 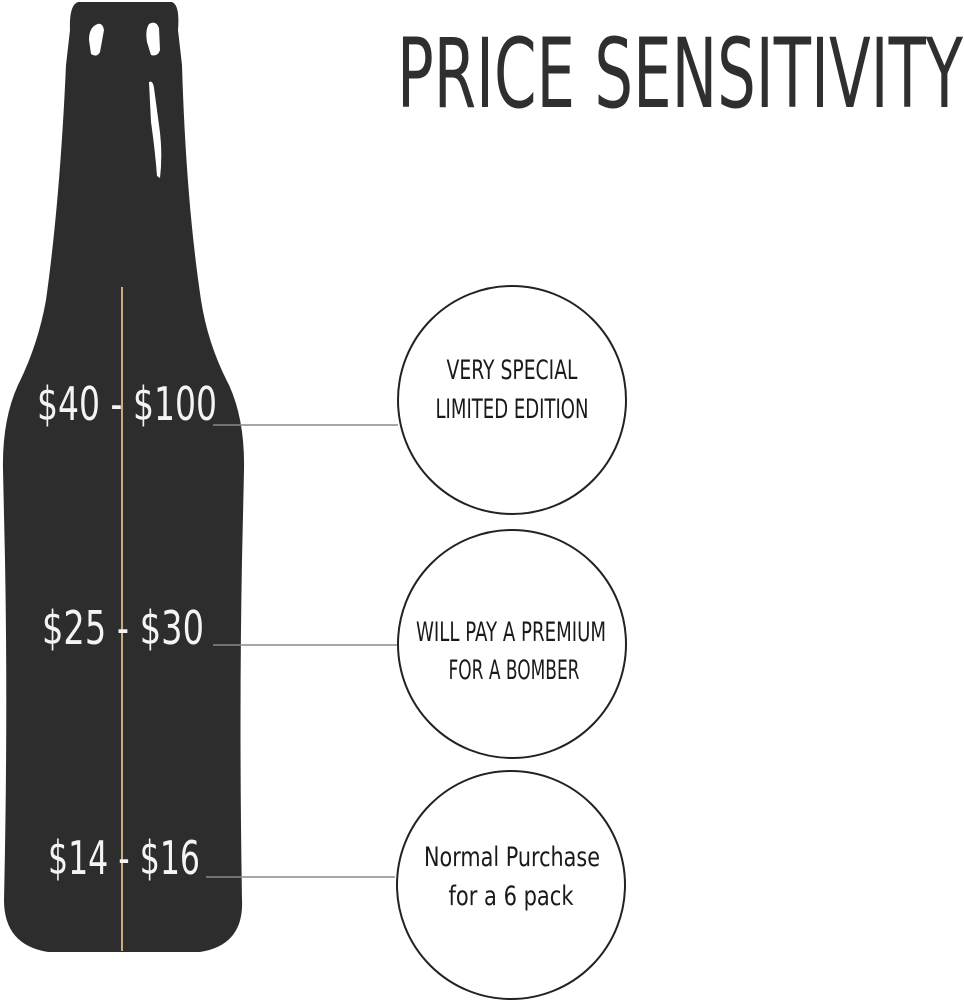 What do you see at coordinates (511, 632) in the screenshot?
I see `tier-description-line-1: WILL PAY A PREMIUM` at bounding box center [511, 632].